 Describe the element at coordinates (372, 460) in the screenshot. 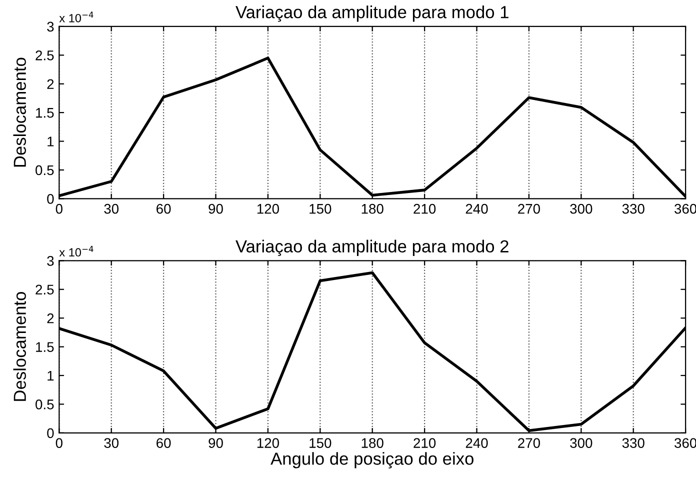

I see `x-axis-title: Angulo de posiçao do eixo` at that location.